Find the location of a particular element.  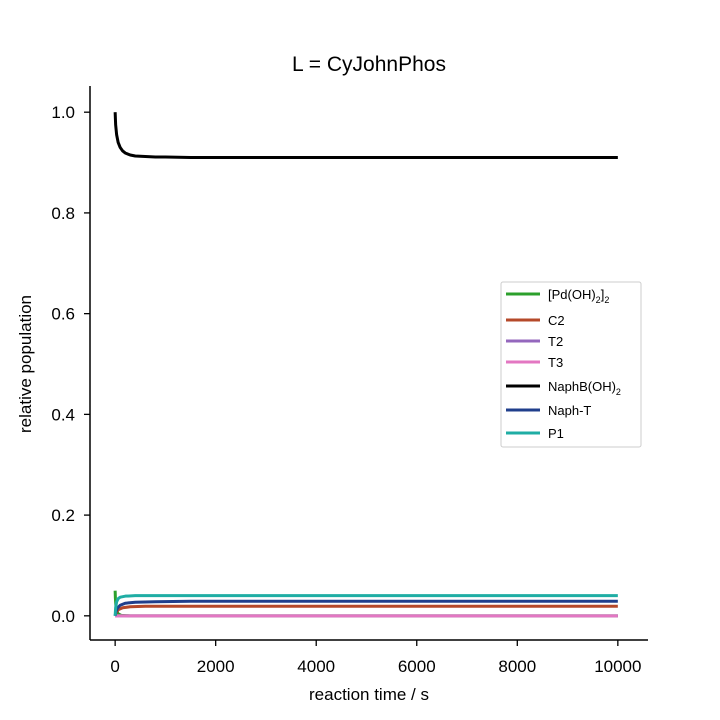

legend-entry-text: NaphB(OH) is located at coordinates (582, 386).